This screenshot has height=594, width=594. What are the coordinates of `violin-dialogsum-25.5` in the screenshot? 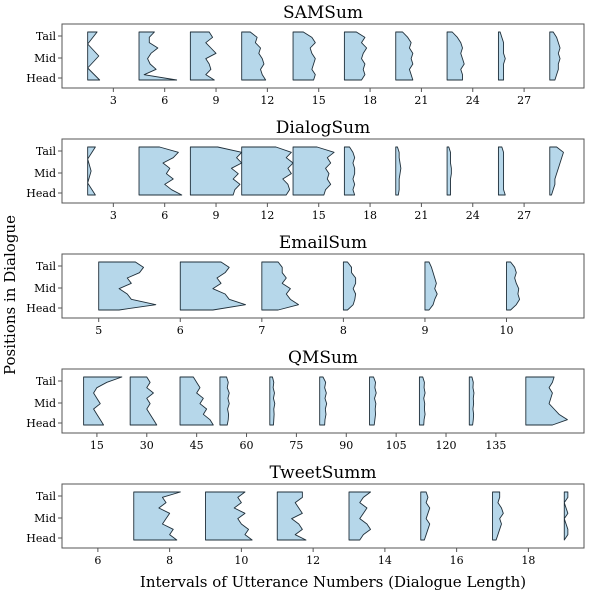 It's located at (501, 171).